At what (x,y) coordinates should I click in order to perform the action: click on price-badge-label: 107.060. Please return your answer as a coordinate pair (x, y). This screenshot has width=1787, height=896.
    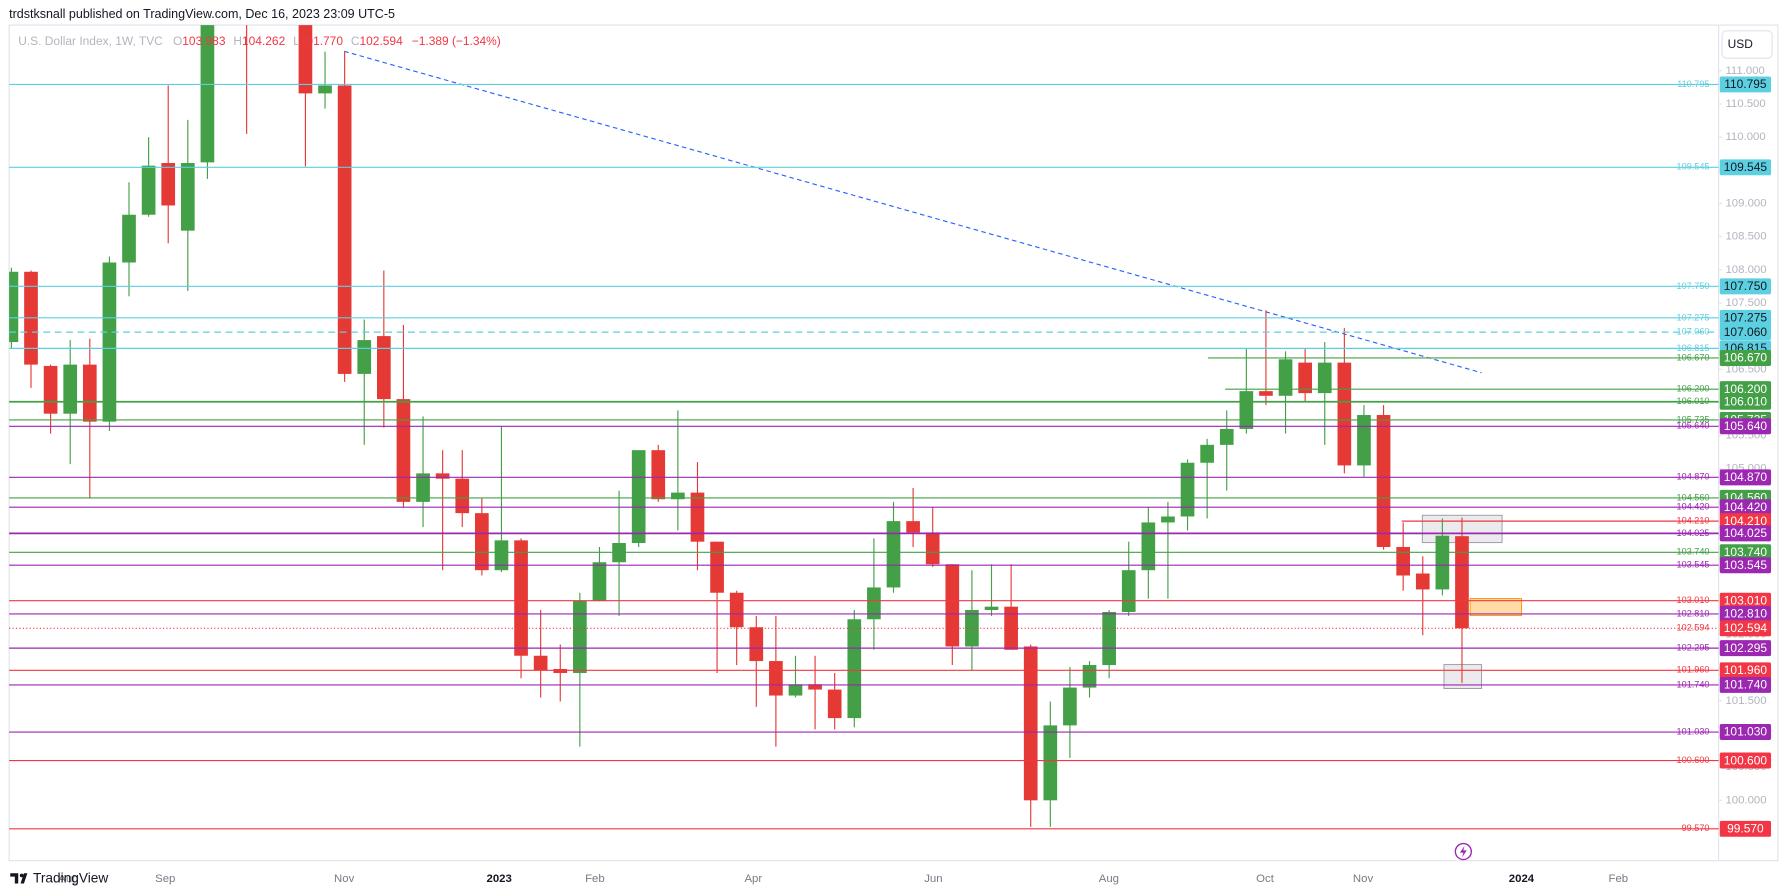
    Looking at the image, I should click on (1746, 332).